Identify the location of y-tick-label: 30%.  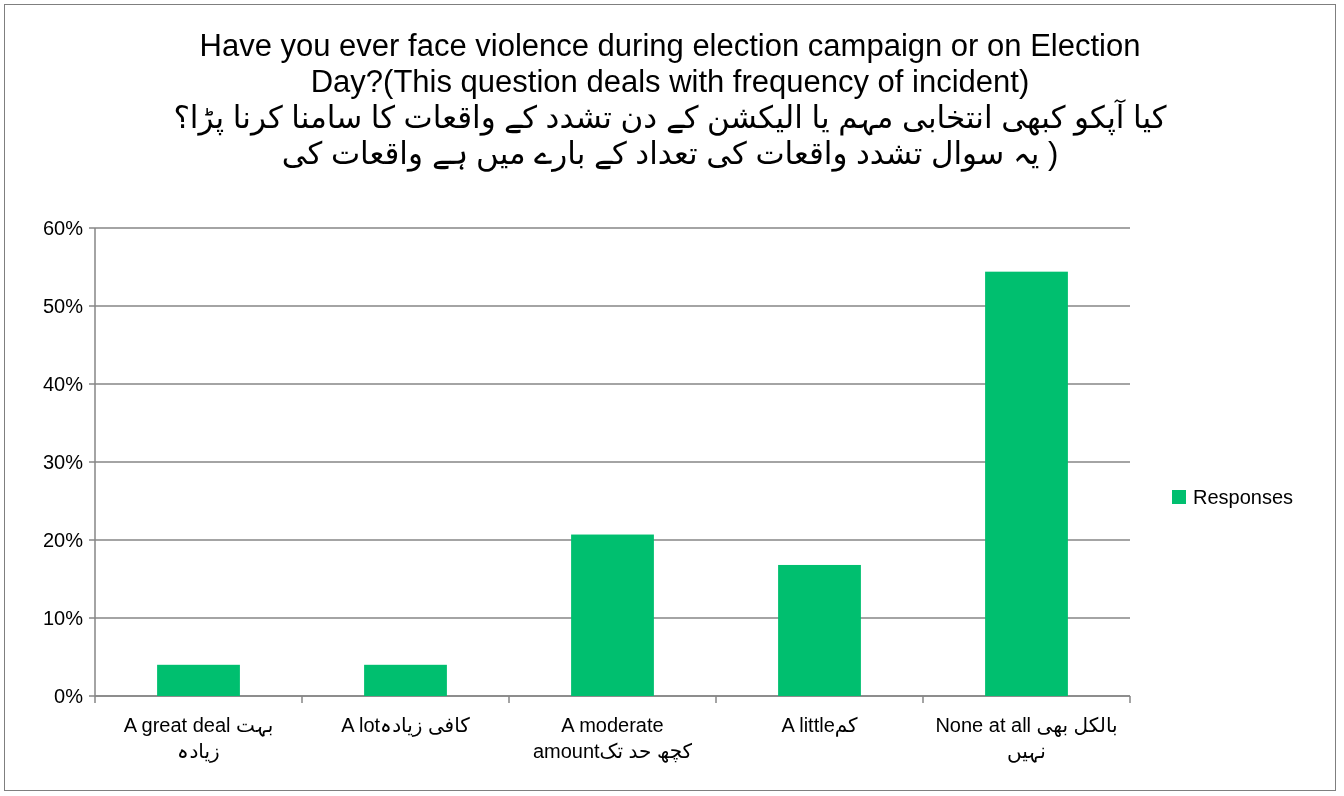
(63, 462).